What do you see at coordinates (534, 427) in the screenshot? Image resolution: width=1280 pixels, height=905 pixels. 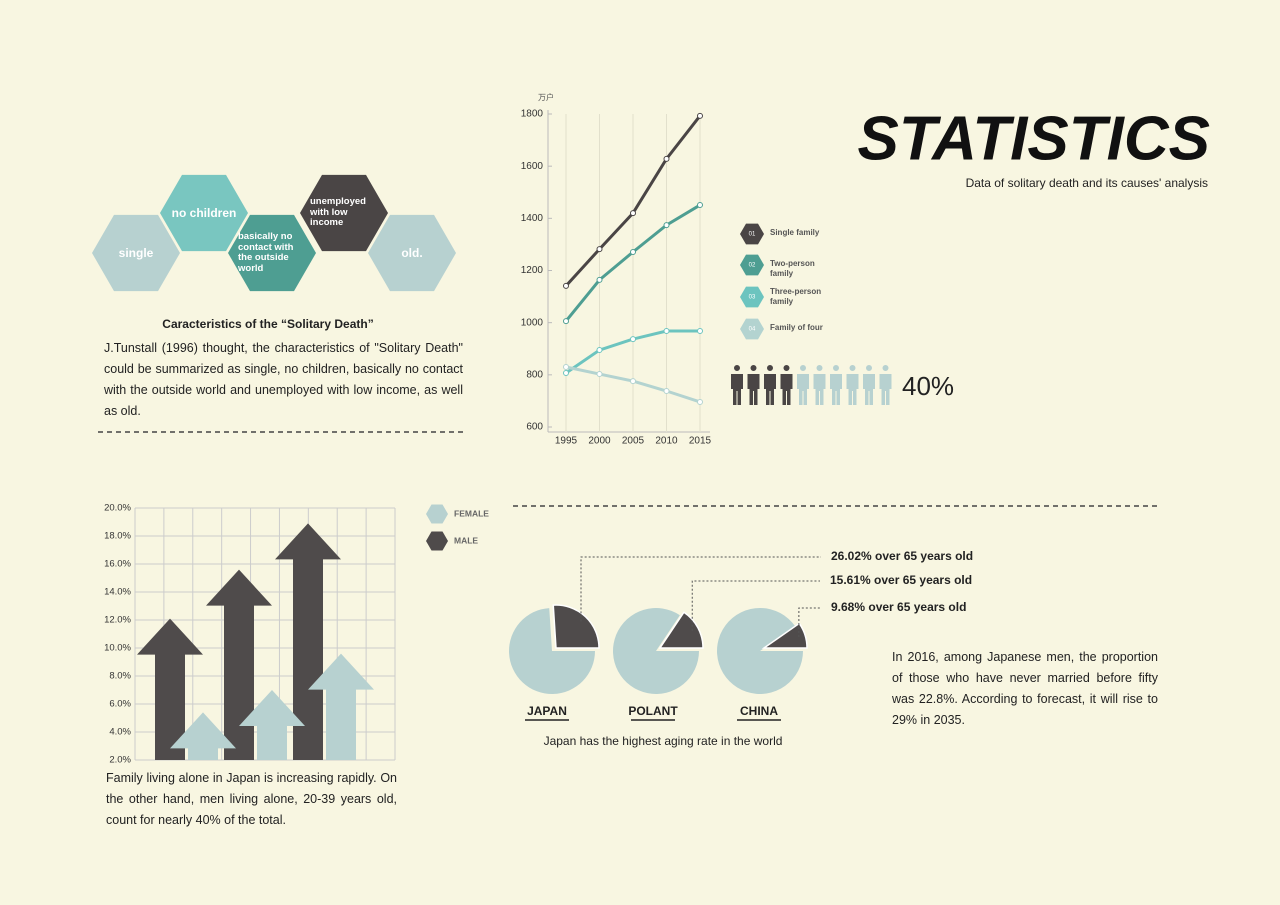 I see `y-tick-label: 600` at bounding box center [534, 427].